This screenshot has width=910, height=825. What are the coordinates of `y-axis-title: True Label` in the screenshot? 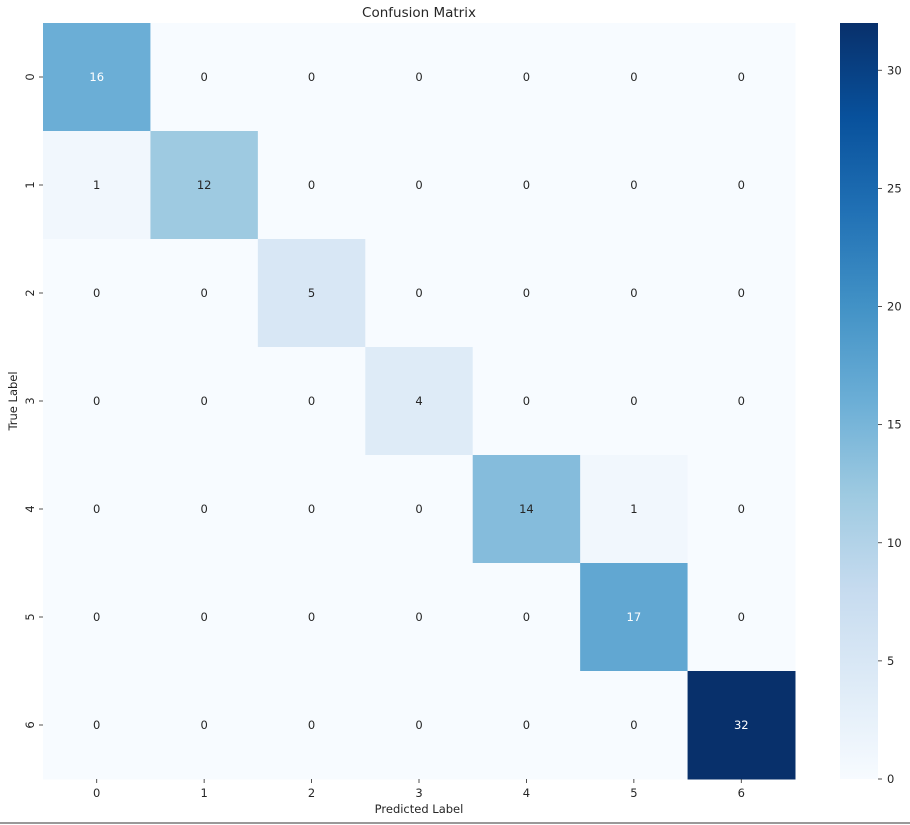 It's located at (13, 401).